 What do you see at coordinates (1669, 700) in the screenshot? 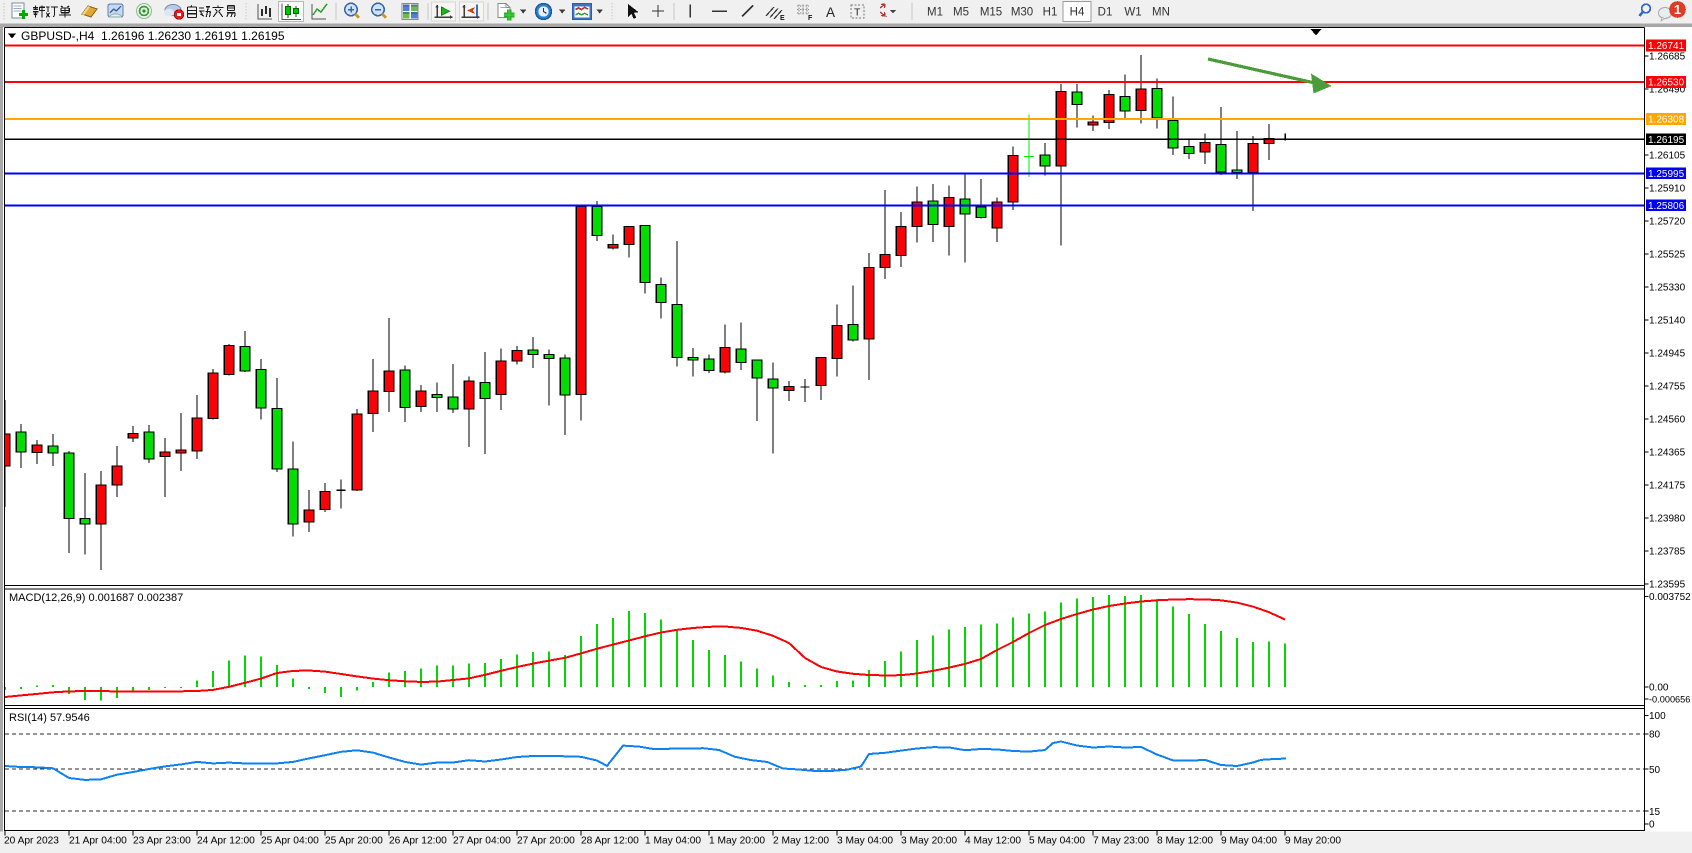
I see `svg-text: -0.000656` at bounding box center [1669, 700].